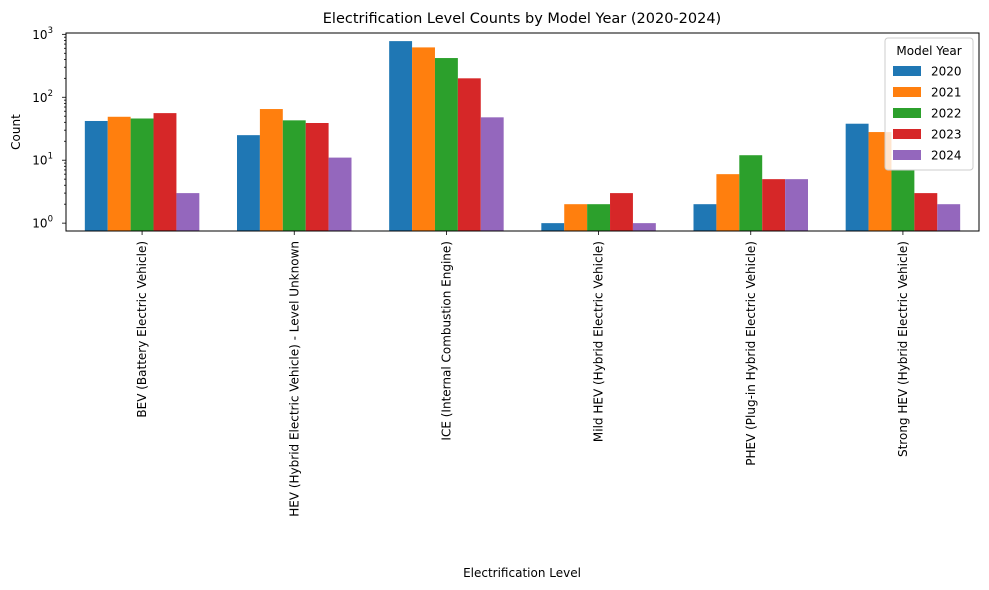 Image resolution: width=989 pixels, height=590 pixels. What do you see at coordinates (907, 92) in the screenshot?
I see `legend-swatch-2021` at bounding box center [907, 92].